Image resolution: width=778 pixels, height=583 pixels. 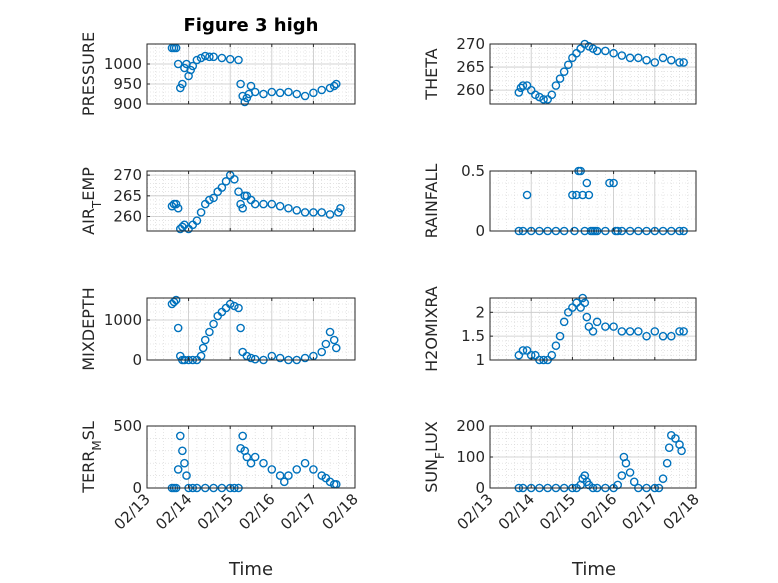 I want to click on y-axis-label: H2OMIXRA, so click(x=431, y=329).